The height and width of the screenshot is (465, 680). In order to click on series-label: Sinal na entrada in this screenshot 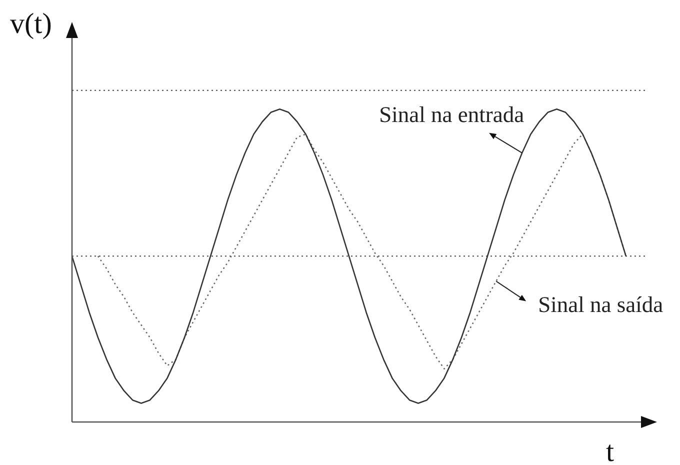, I will do `click(451, 114)`.